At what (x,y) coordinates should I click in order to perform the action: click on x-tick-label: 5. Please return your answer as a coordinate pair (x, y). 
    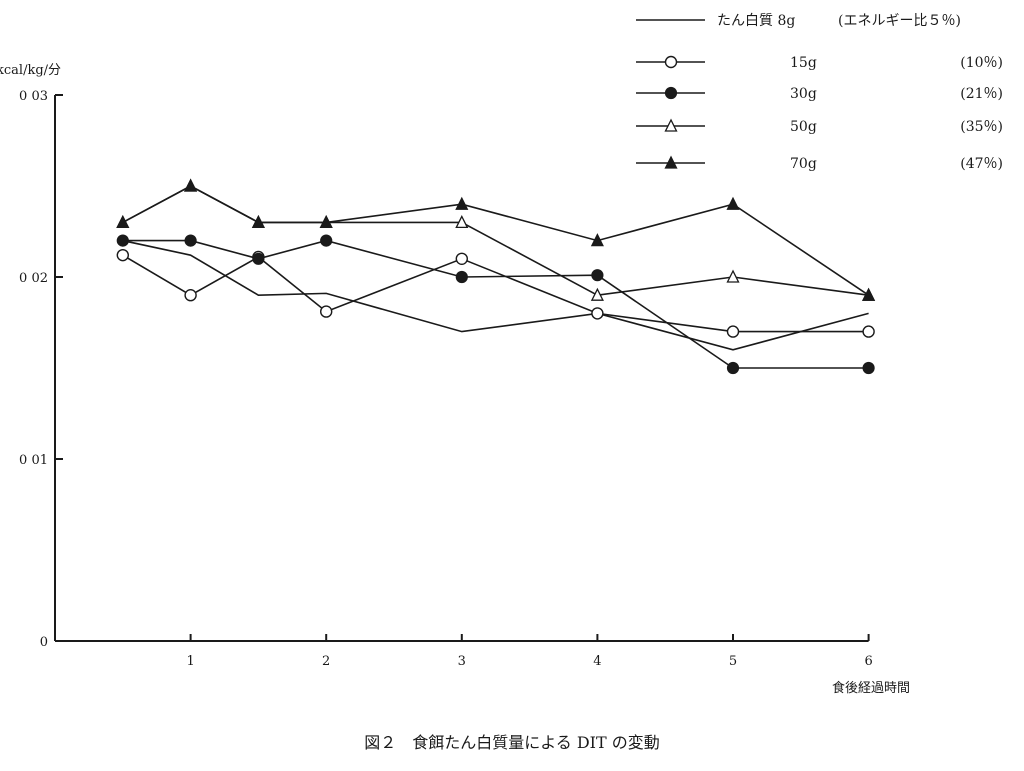
    Looking at the image, I should click on (733, 661).